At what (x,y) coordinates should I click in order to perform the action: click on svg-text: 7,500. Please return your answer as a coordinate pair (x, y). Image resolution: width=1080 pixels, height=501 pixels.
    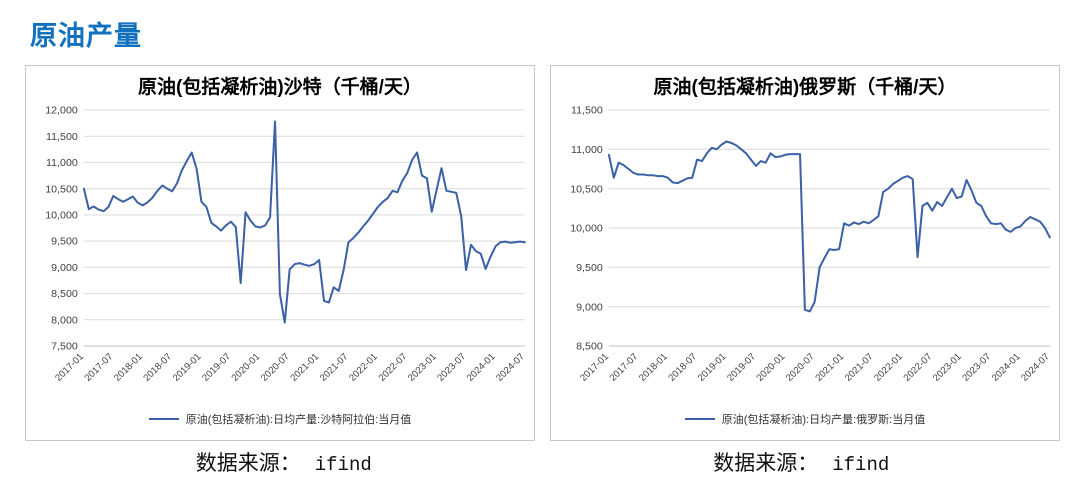
    Looking at the image, I should click on (64, 347).